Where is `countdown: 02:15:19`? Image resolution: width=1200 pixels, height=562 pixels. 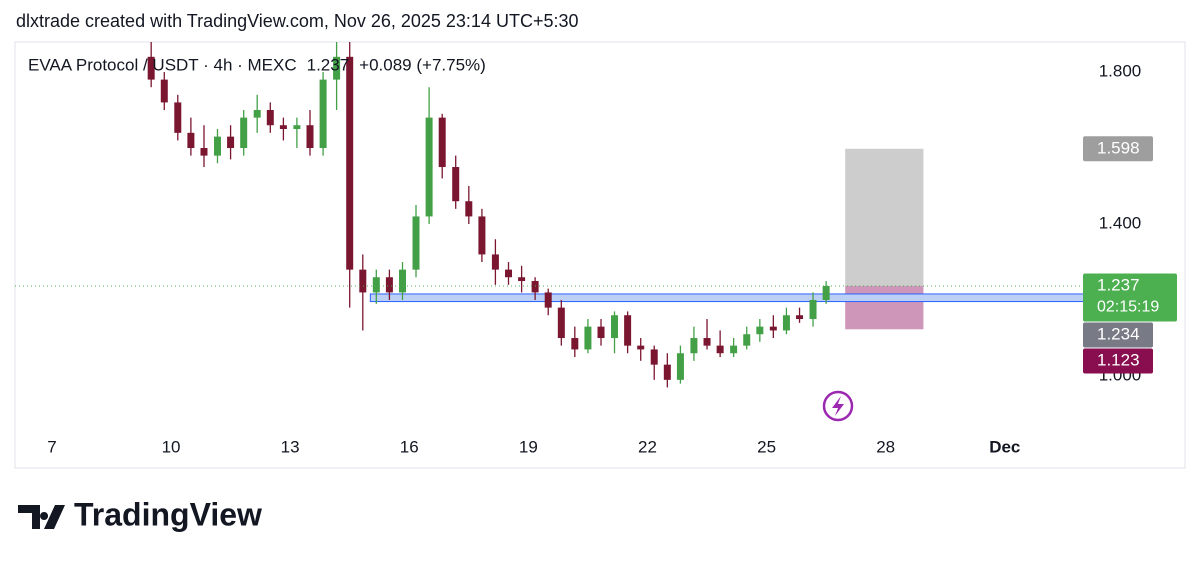 countdown: 02:15:19 is located at coordinates (1128, 307).